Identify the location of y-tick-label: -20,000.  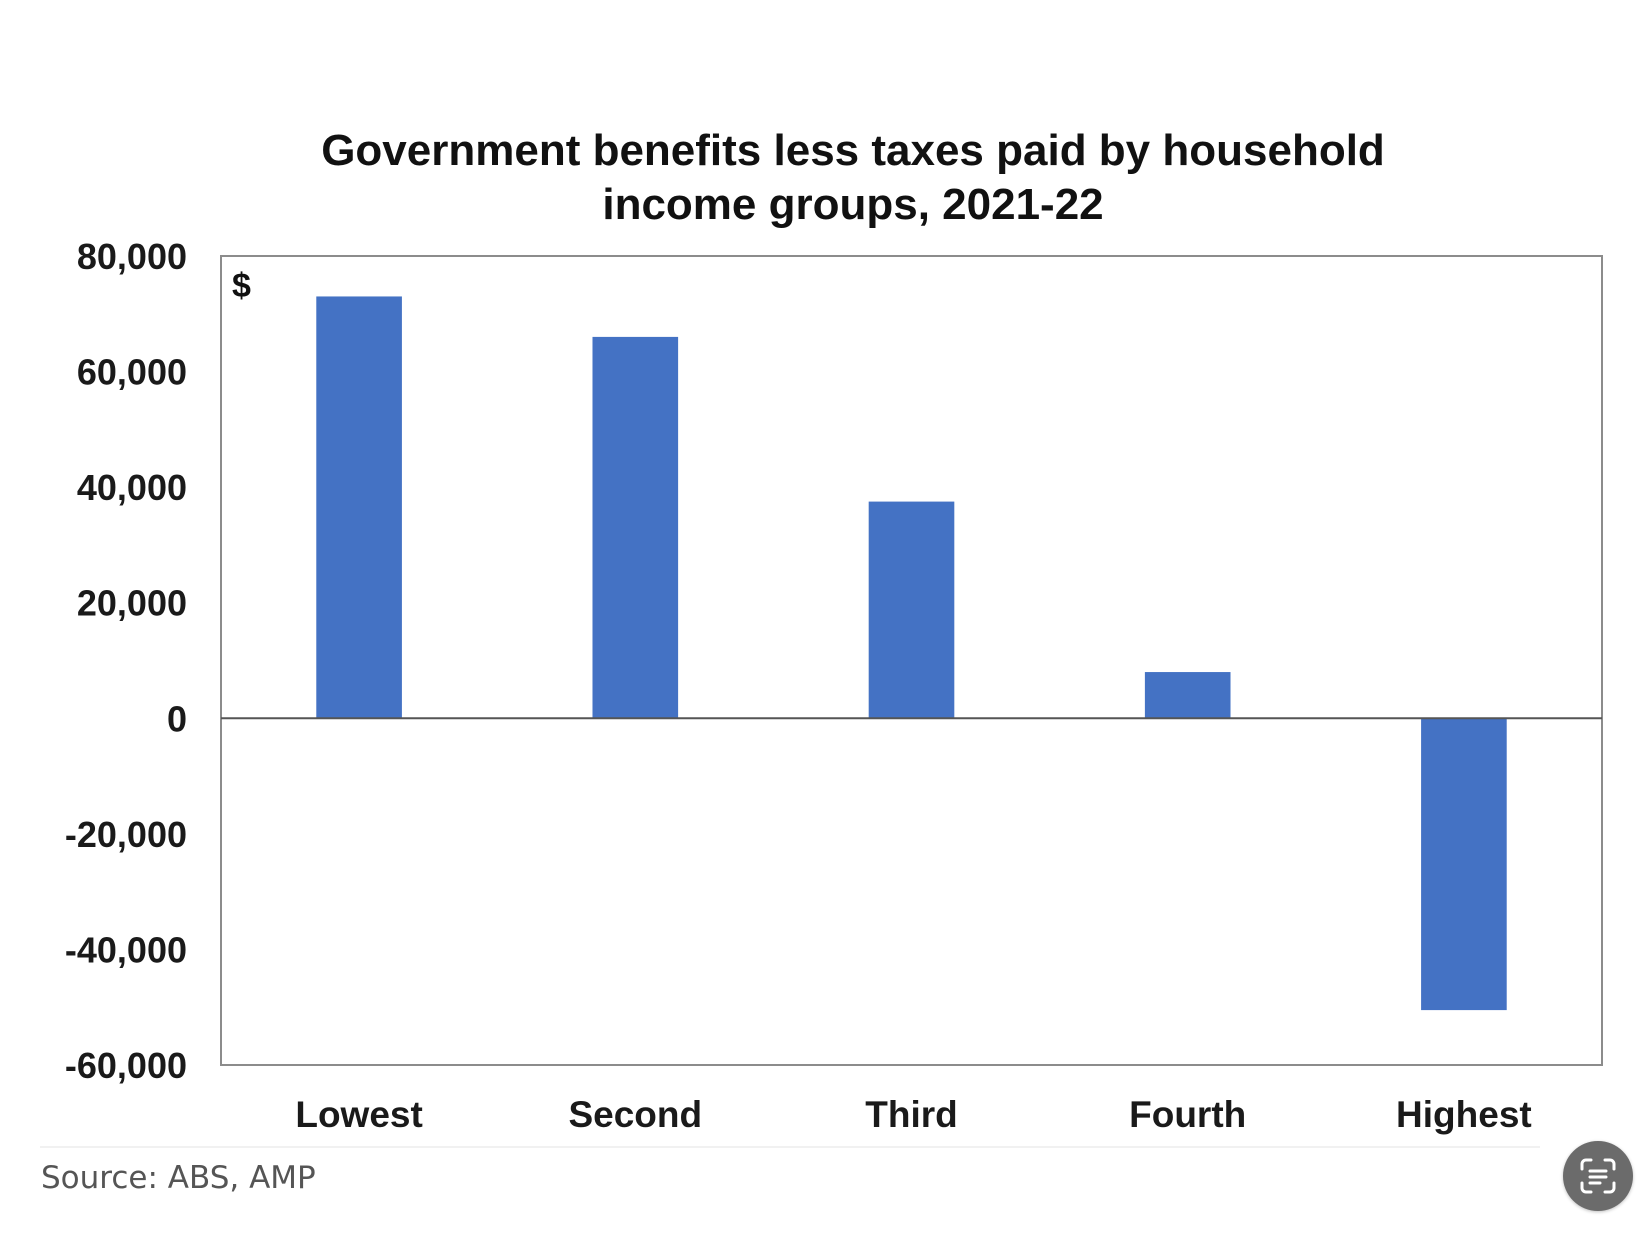
(126, 834).